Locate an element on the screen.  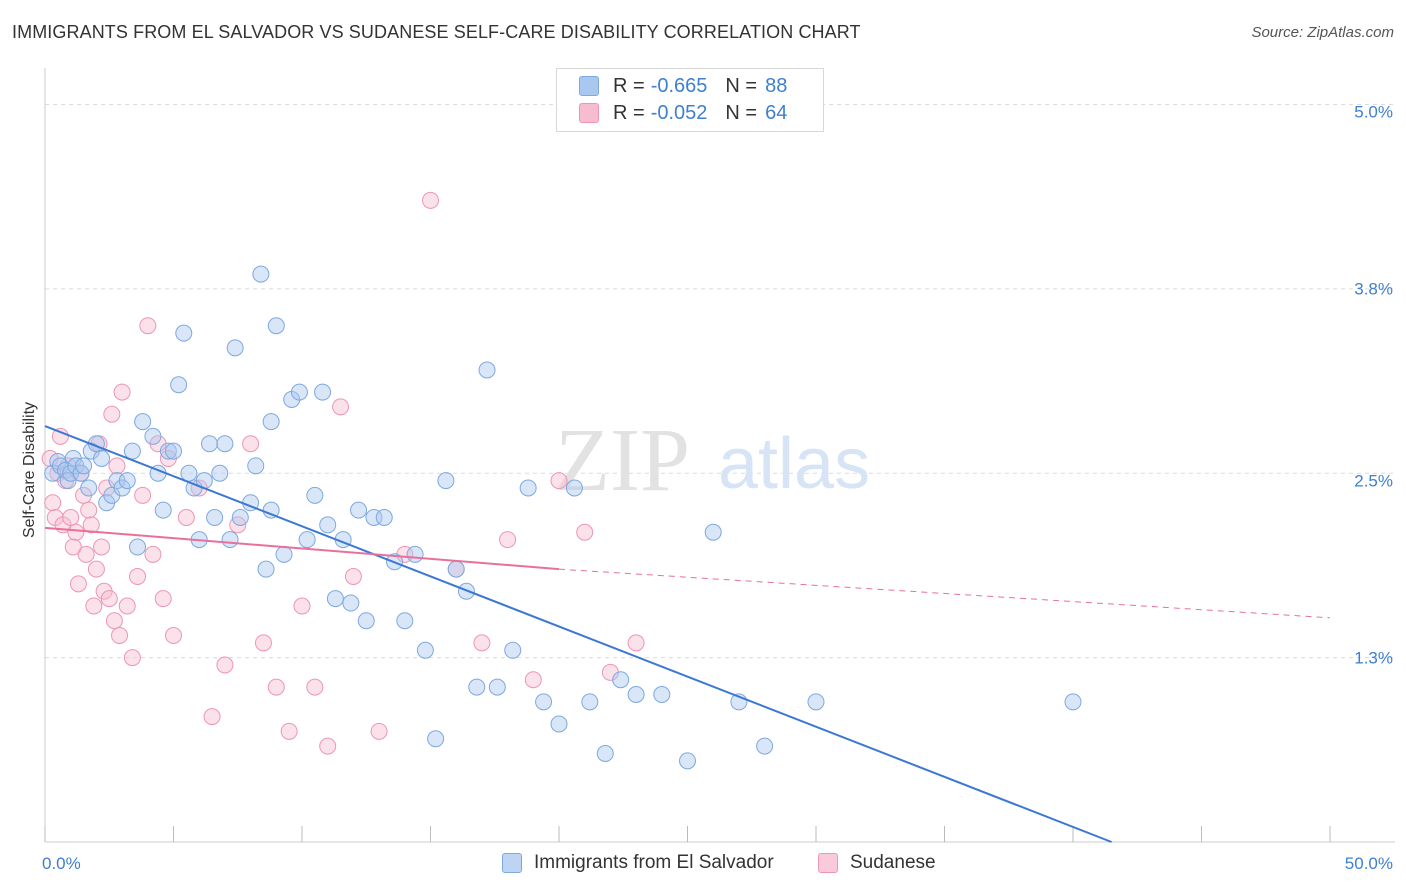
legend-row-el-salvador: R = -0.665 N = 88 is located at coordinates (683, 86).